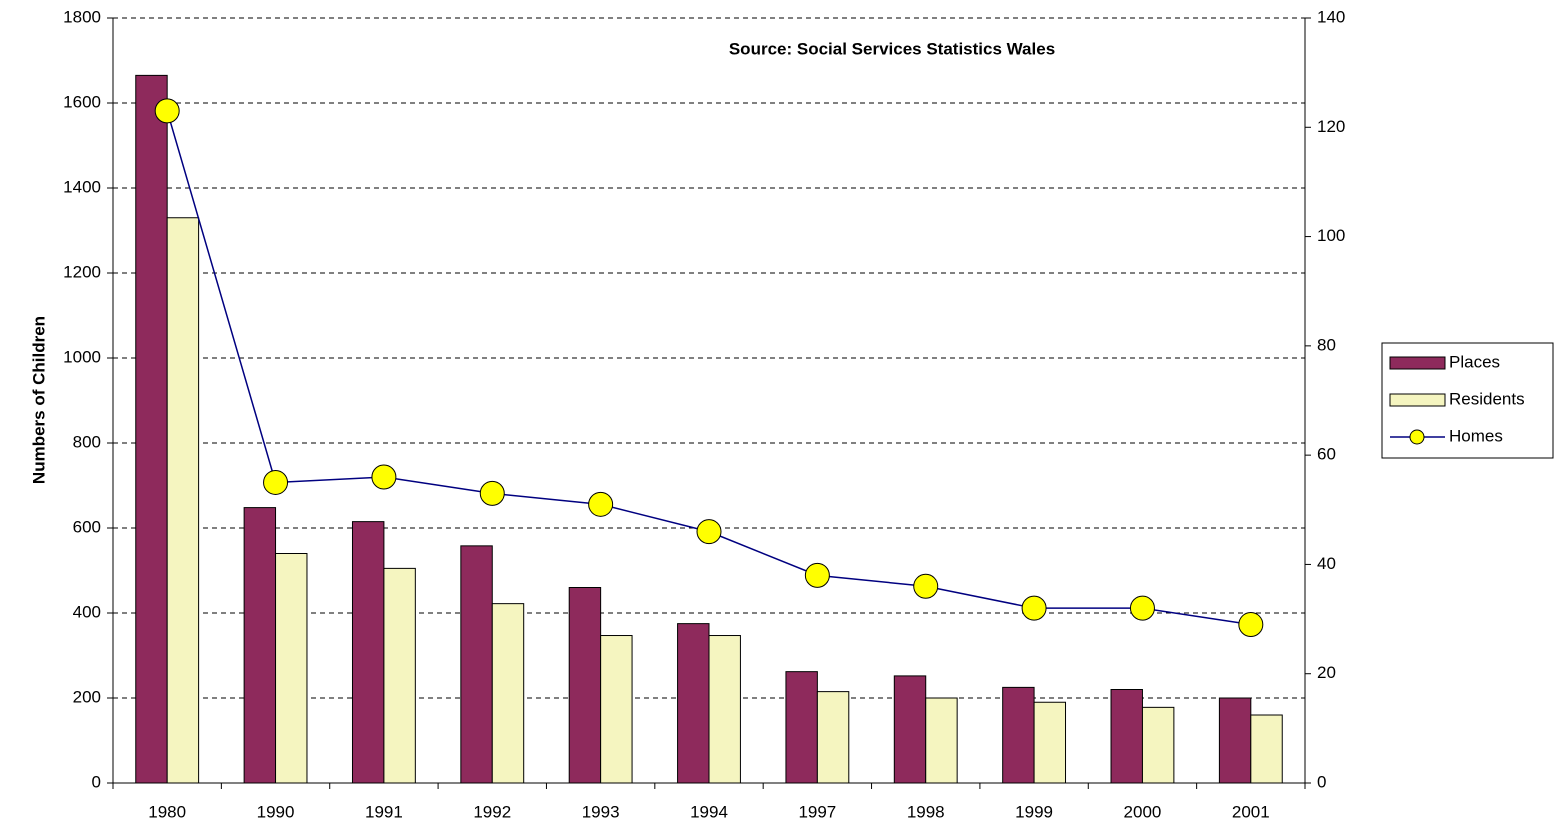 The width and height of the screenshot is (1556, 834). What do you see at coordinates (1321, 781) in the screenshot?
I see `y2-tick-label: 0` at bounding box center [1321, 781].